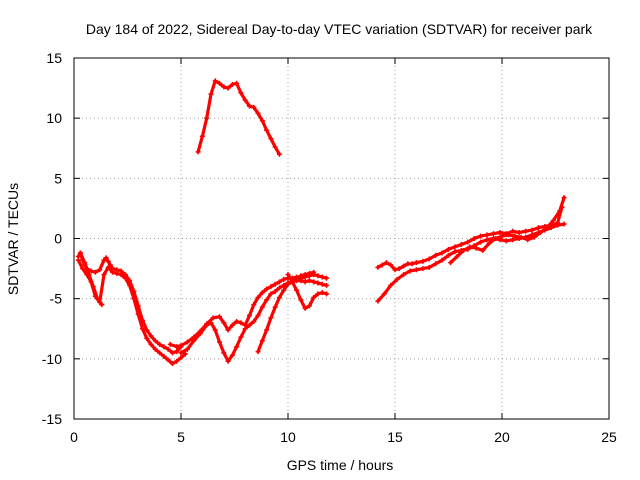 The image size is (640, 480). I want to click on x-tick-label: 20, so click(502, 437).